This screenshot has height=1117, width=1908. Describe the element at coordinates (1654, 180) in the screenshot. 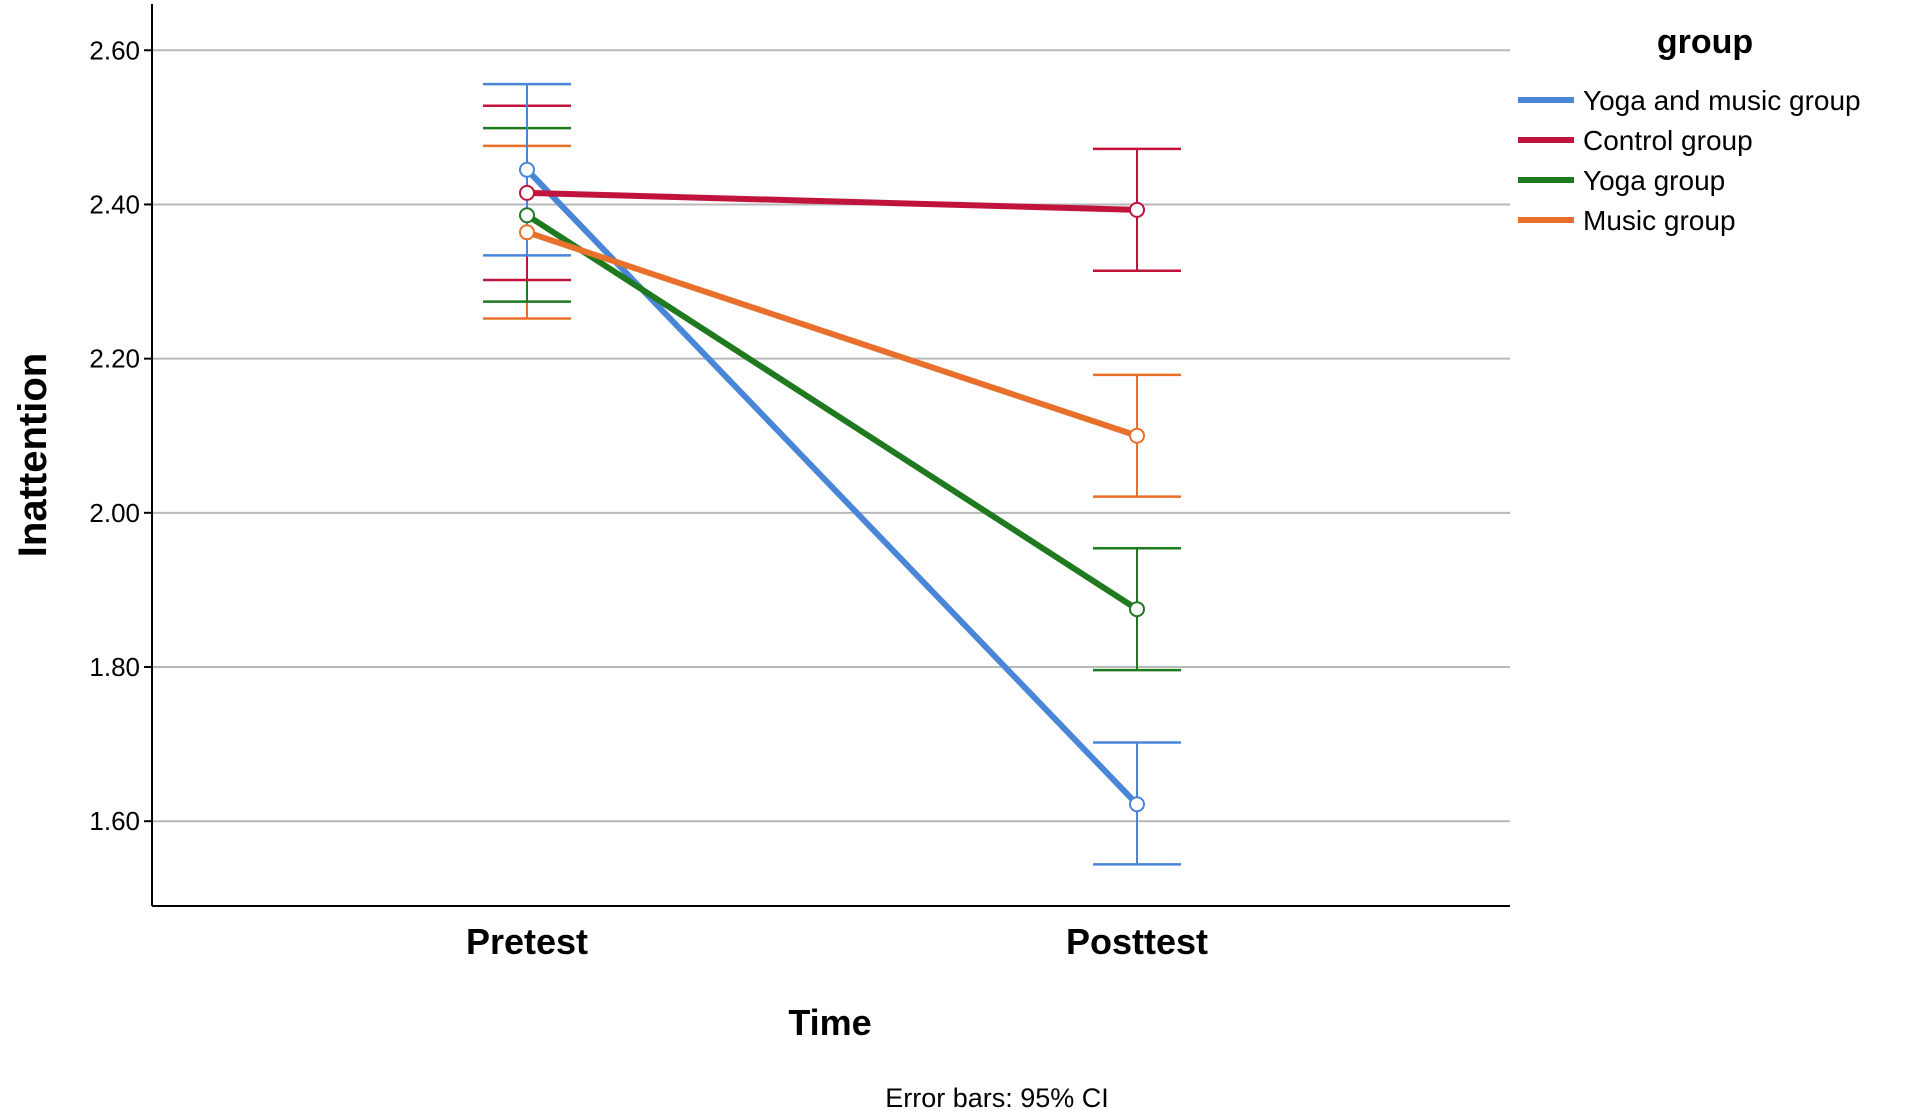

I see `legend-label: Yoga group` at that location.